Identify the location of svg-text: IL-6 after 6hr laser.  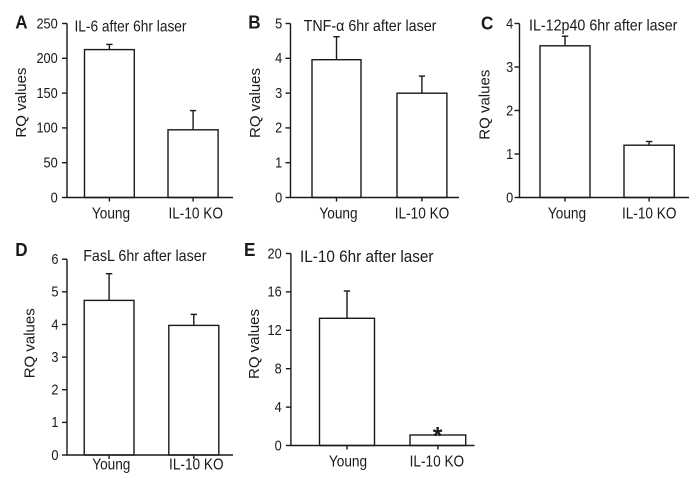
(131, 27).